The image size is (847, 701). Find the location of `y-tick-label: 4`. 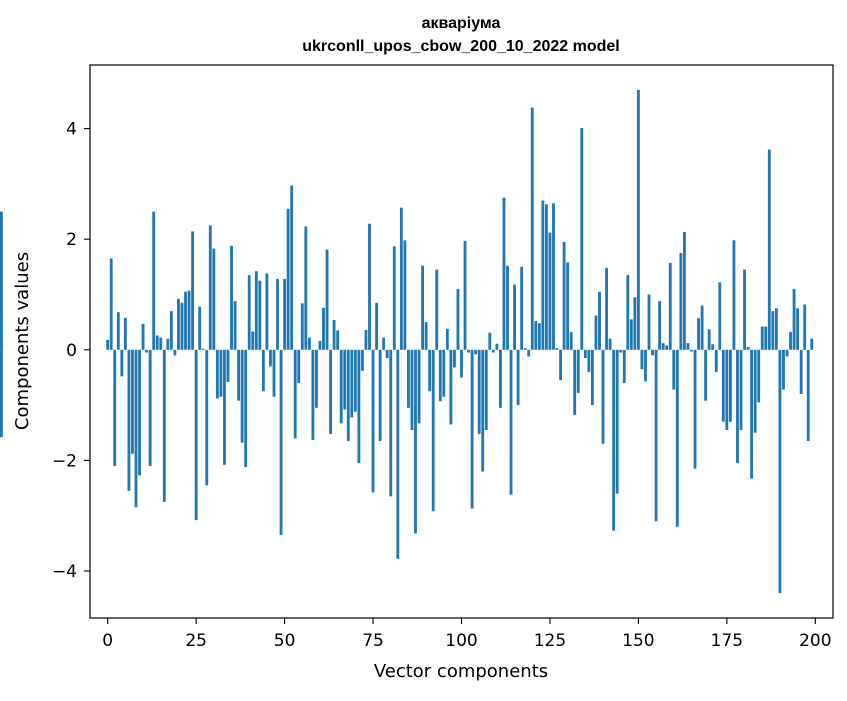

y-tick-label: 4 is located at coordinates (71, 130).